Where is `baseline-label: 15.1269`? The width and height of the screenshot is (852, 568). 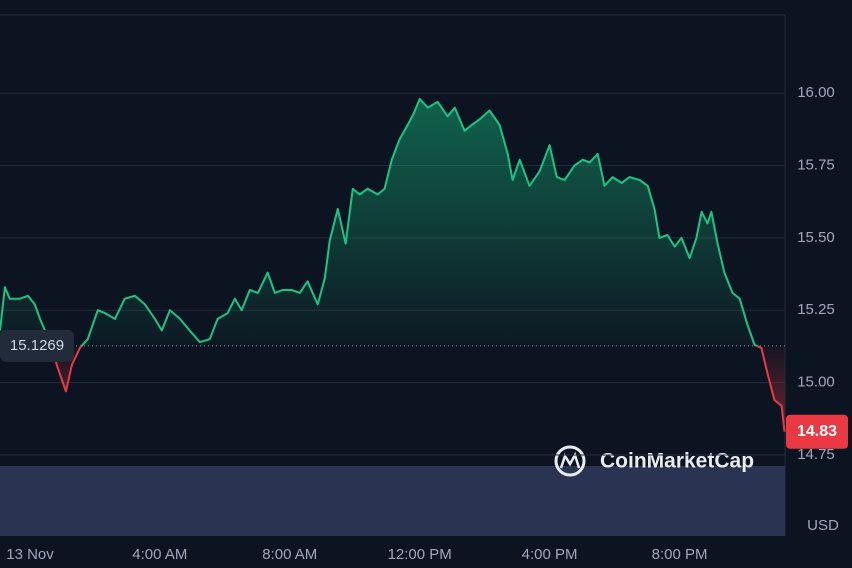
baseline-label: 15.1269 is located at coordinates (37, 345).